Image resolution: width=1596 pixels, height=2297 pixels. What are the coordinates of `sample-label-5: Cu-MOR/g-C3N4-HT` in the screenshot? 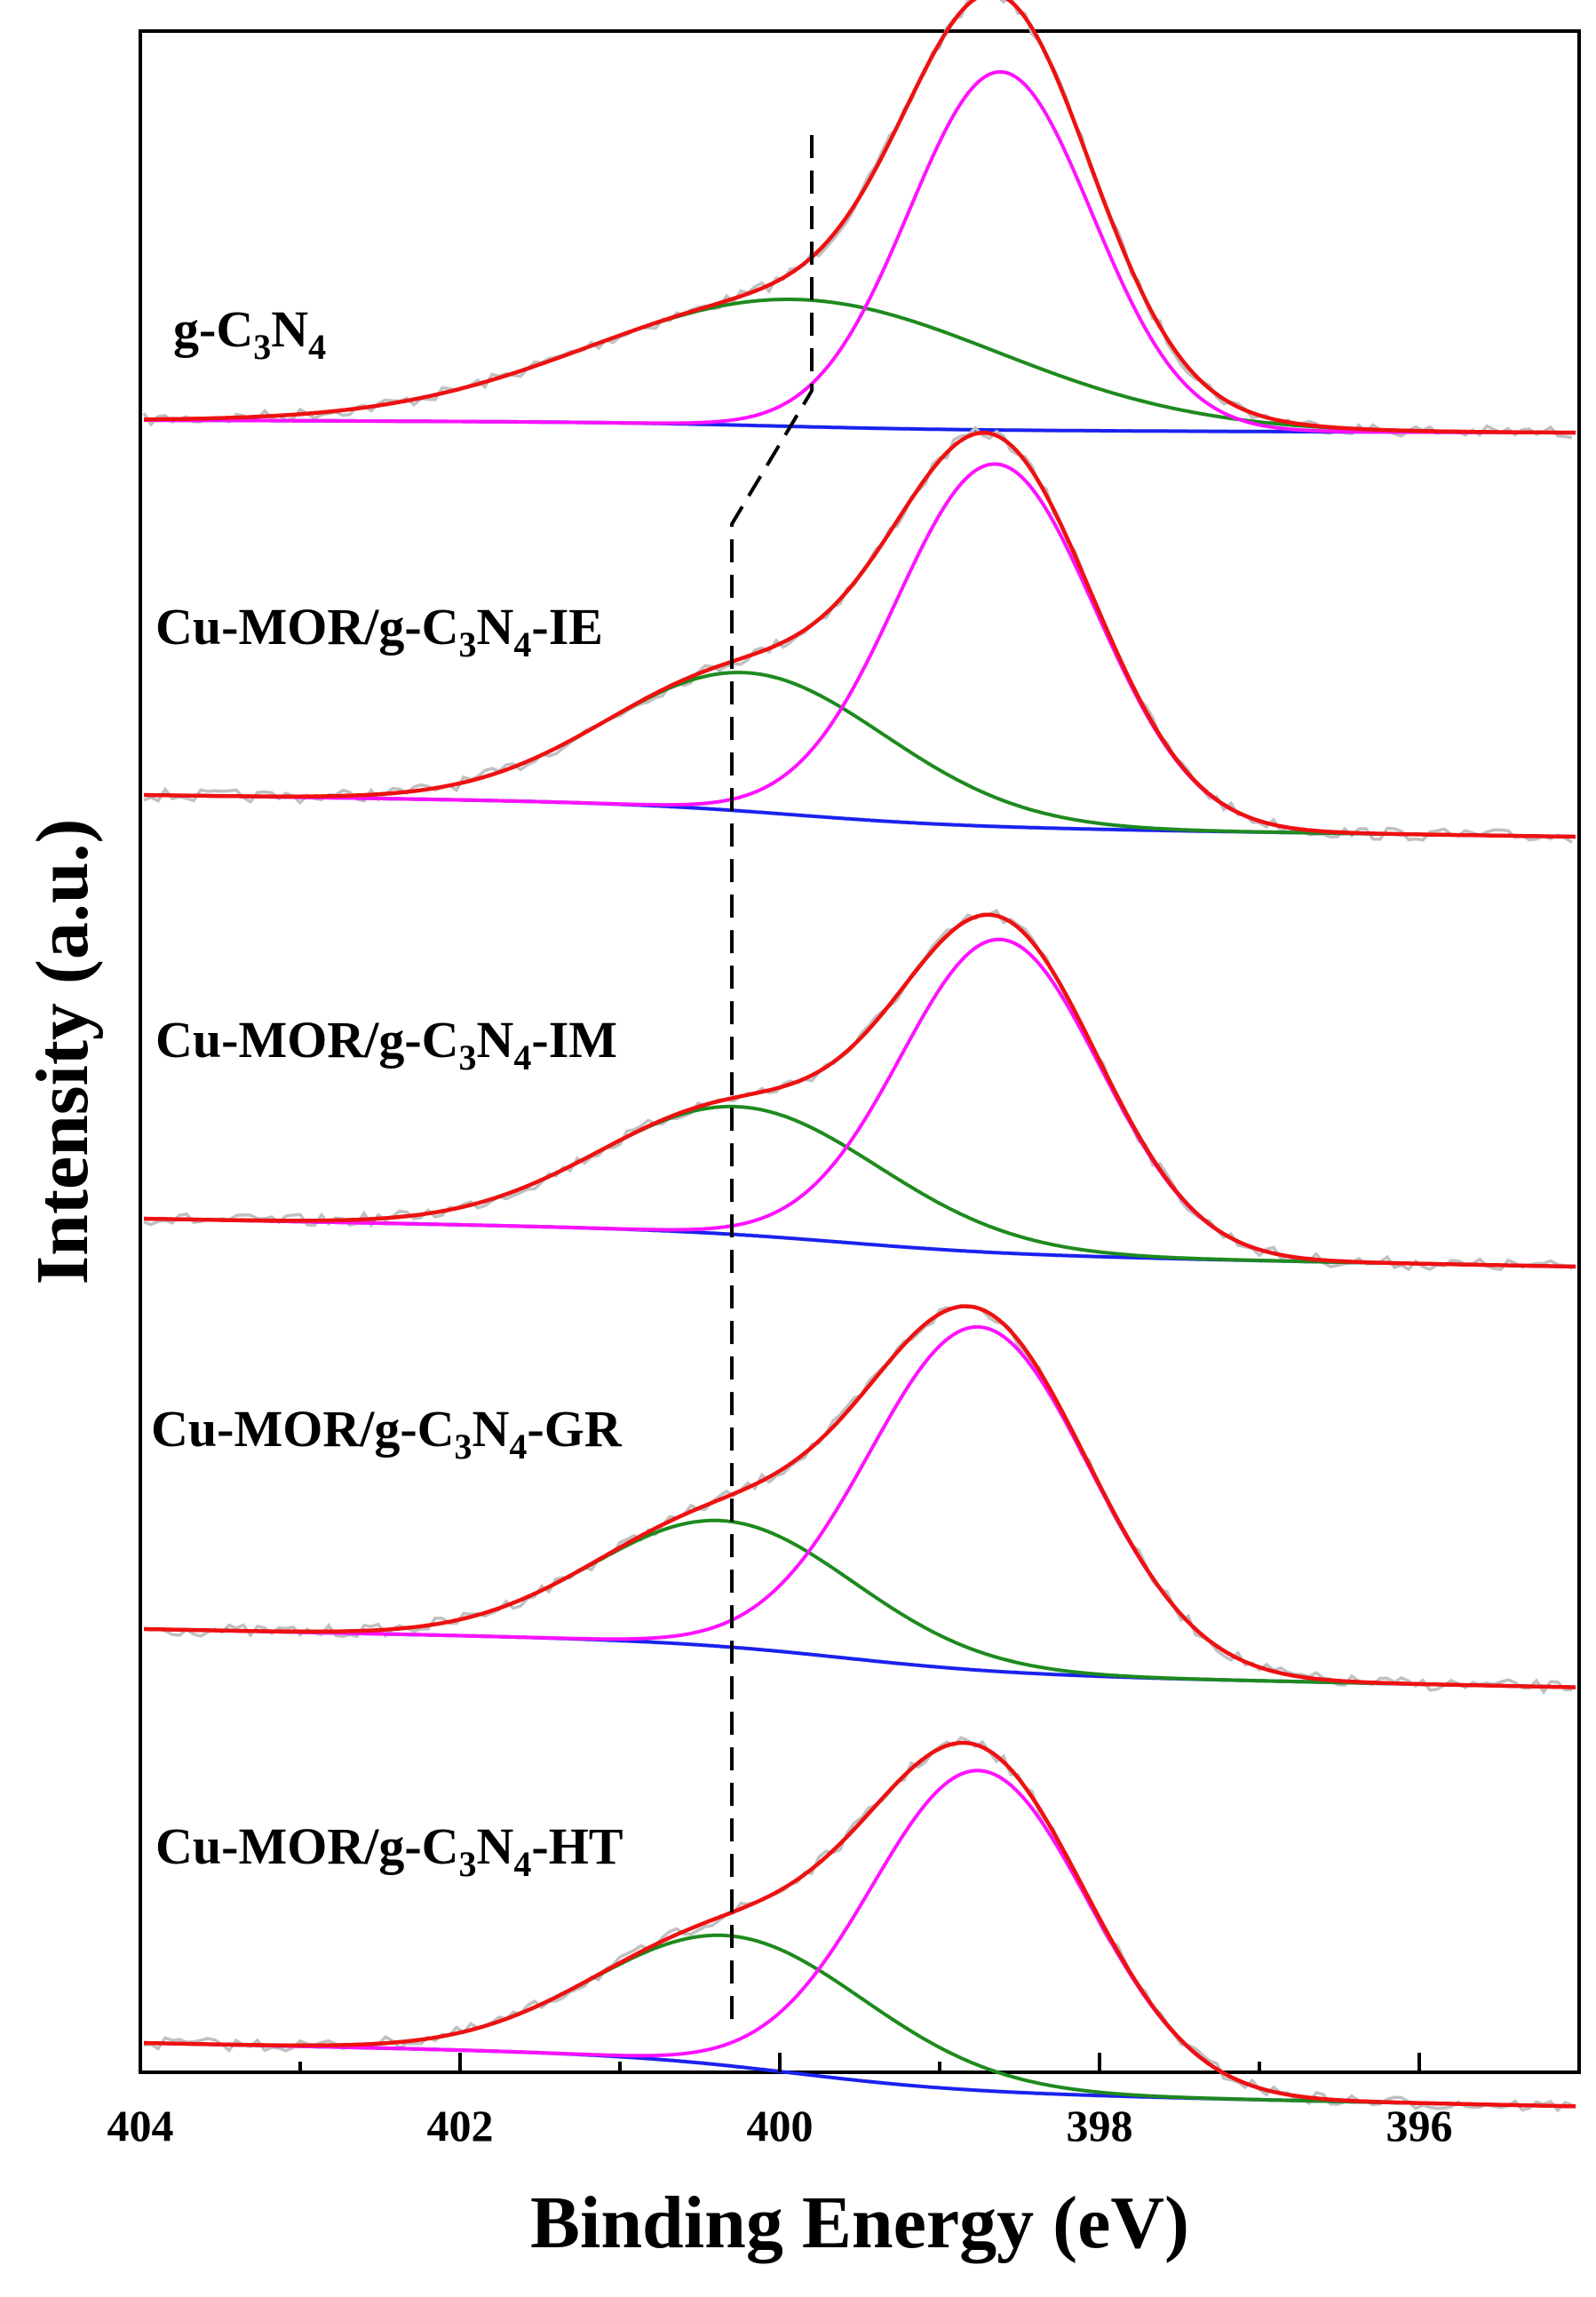 It's located at (389, 1850).